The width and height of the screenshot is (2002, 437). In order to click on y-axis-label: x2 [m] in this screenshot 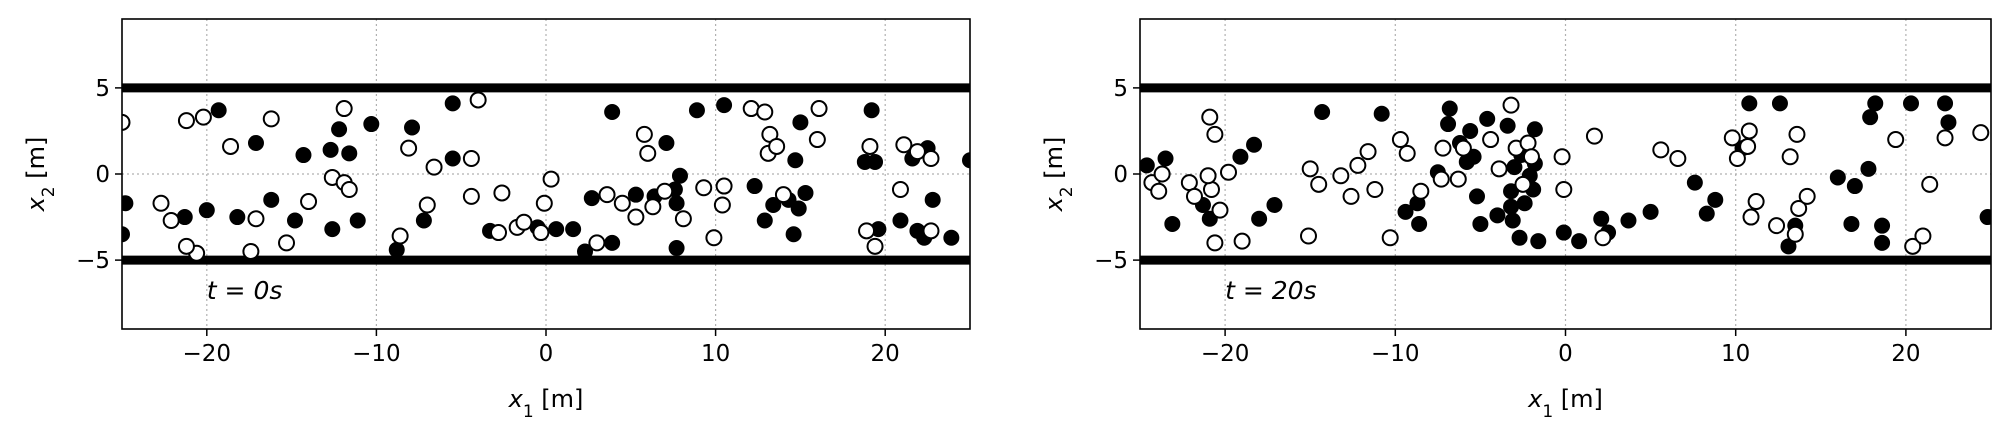, I will do `click(40, 175)`.